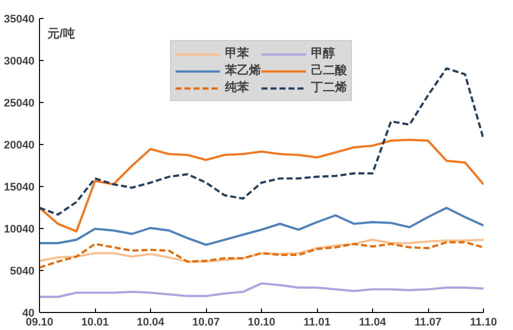 This screenshot has width=513, height=330. I want to click on legend-label: 丁二烯, so click(329, 87).